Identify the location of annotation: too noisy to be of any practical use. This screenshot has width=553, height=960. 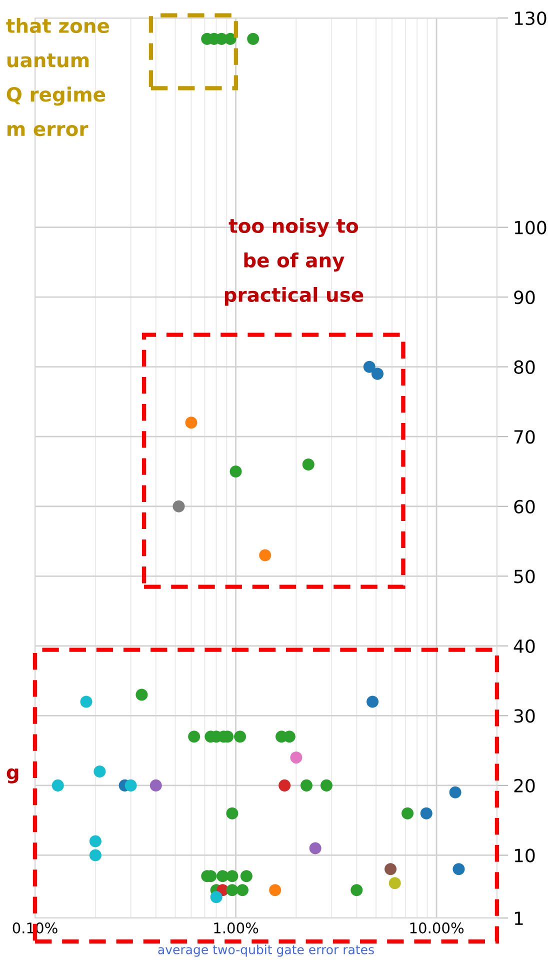
(294, 262).